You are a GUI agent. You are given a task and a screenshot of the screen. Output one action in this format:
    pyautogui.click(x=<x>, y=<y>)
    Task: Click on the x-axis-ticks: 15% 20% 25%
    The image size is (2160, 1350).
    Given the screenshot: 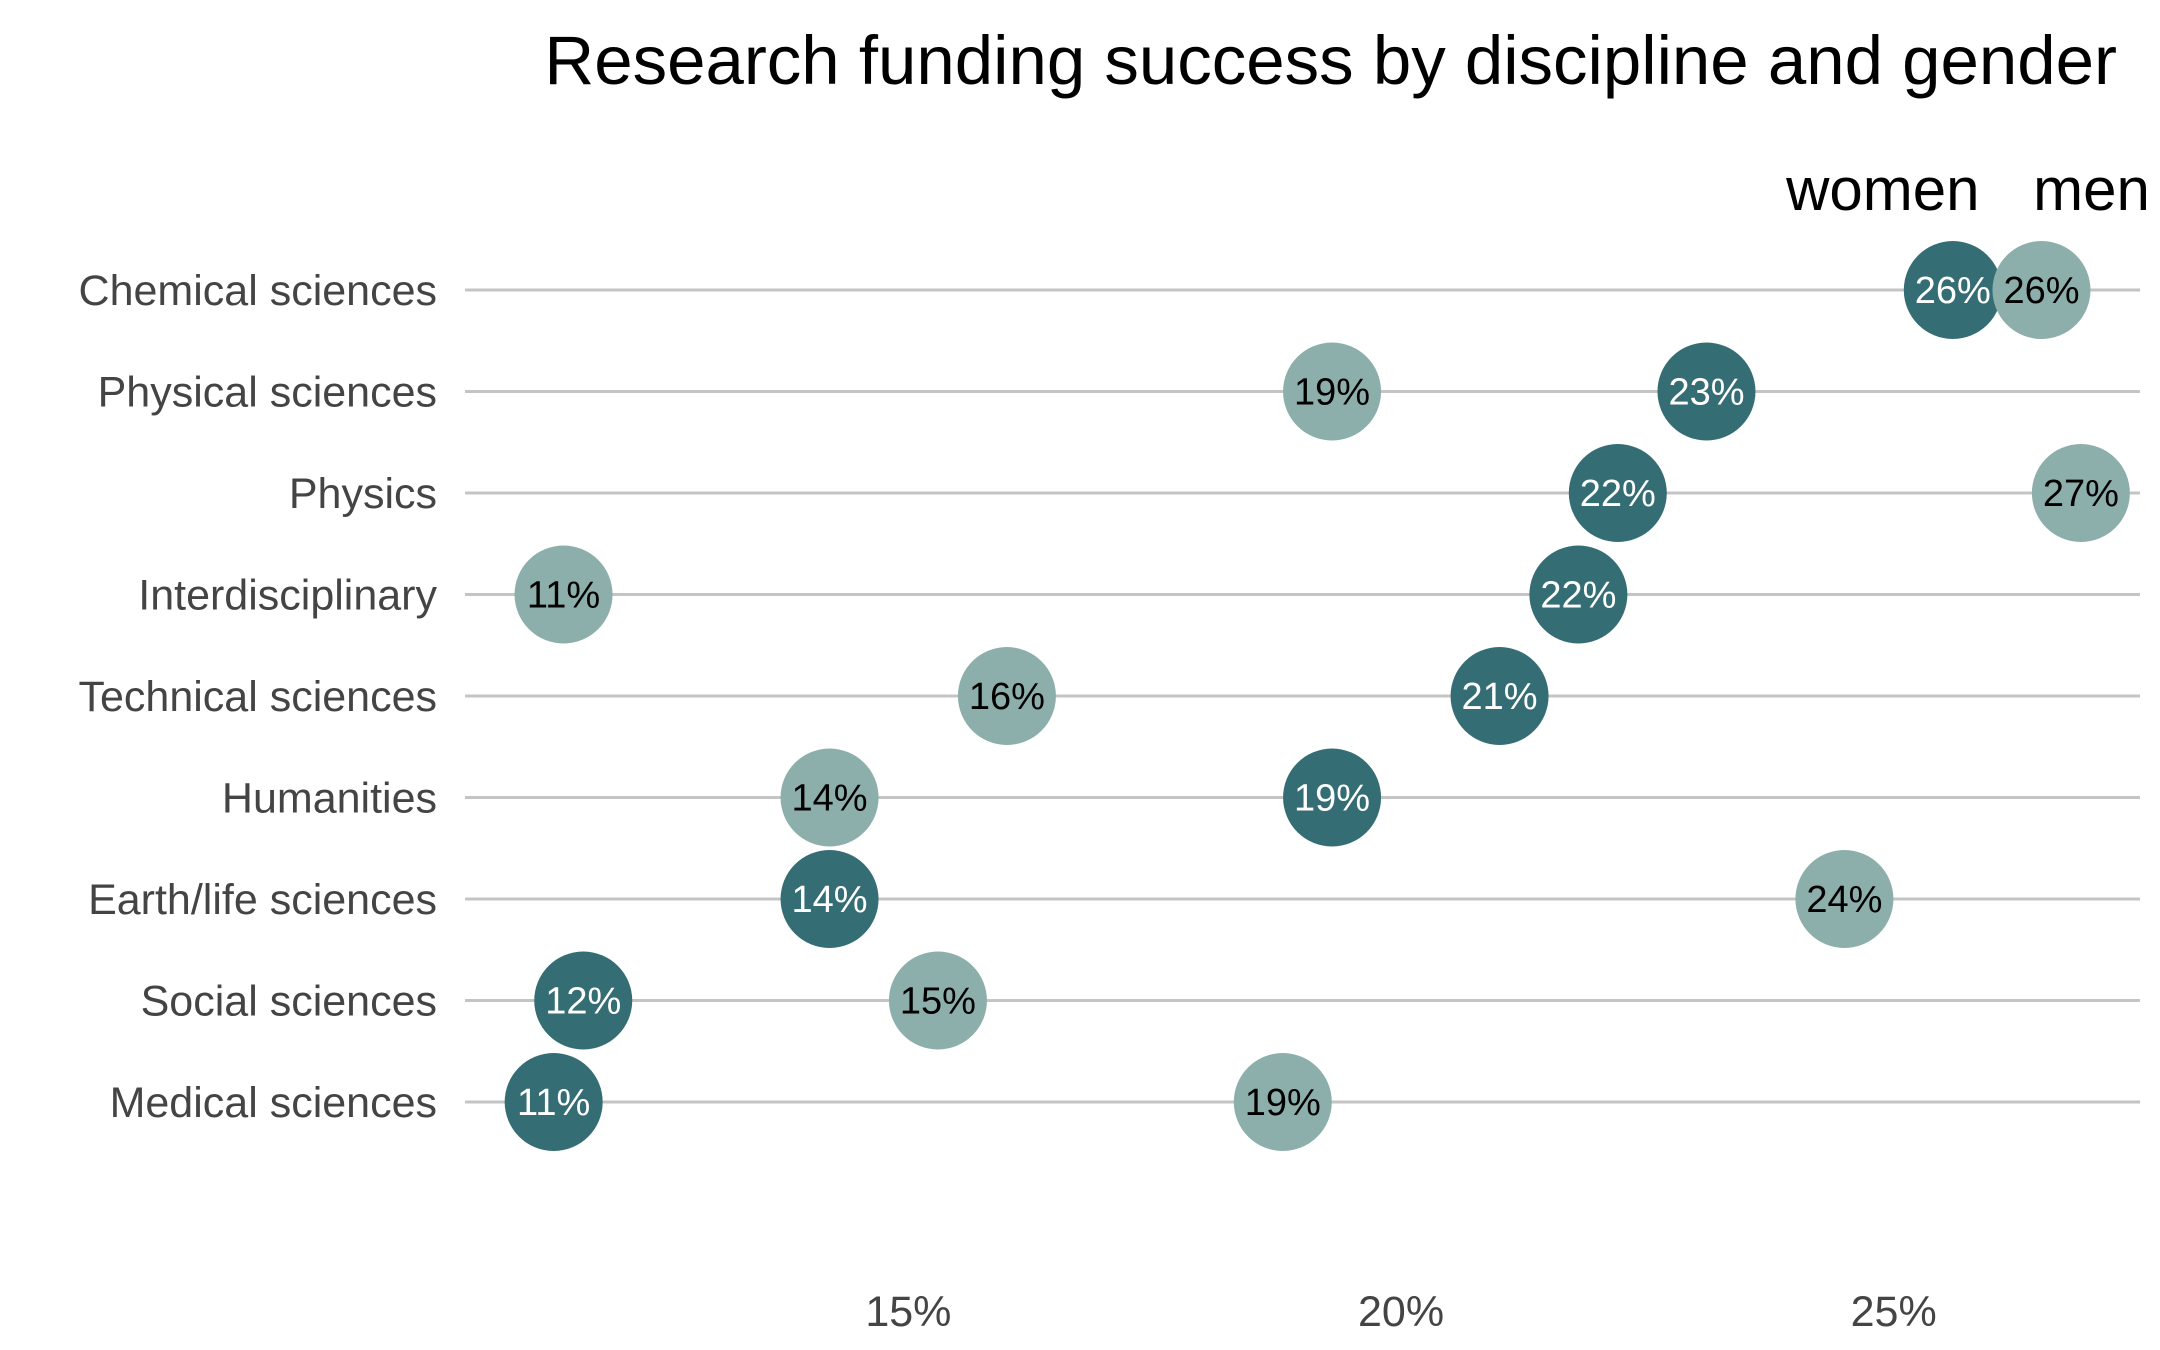 What is the action you would take?
    pyautogui.click(x=1400, y=1312)
    